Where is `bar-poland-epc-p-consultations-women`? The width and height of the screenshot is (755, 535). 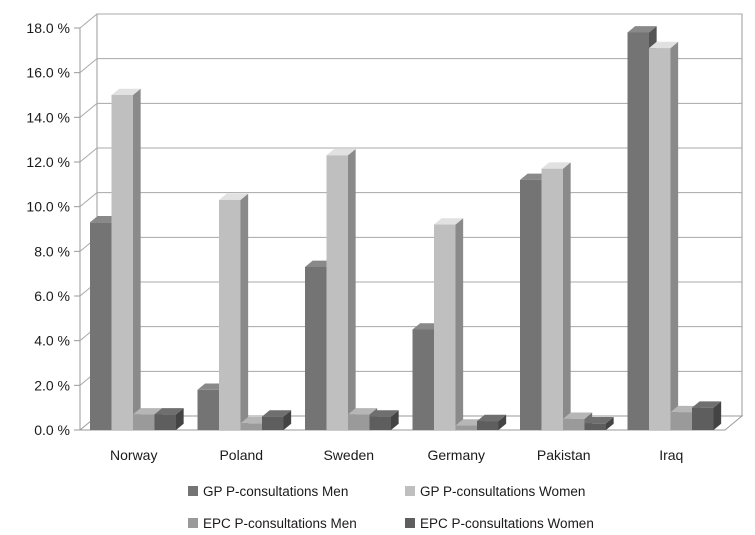 bar-poland-epc-p-consultations-women is located at coordinates (277, 420).